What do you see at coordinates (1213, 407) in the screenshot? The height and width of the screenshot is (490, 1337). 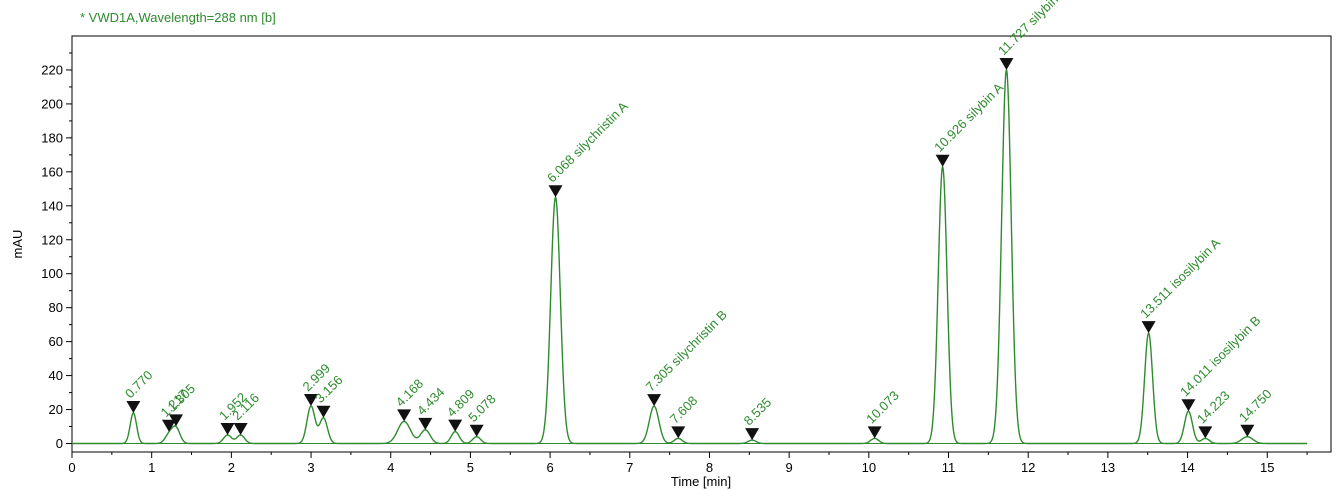 I see `peak-label: 14.223` at bounding box center [1213, 407].